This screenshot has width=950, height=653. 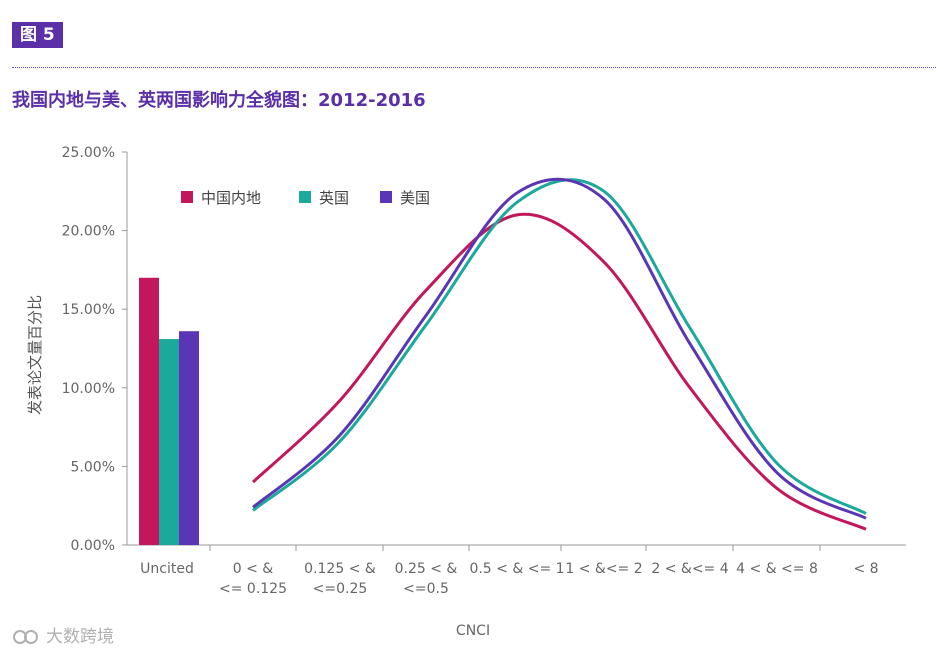 I want to click on y-tick-label: 5.00%, so click(x=93, y=467).